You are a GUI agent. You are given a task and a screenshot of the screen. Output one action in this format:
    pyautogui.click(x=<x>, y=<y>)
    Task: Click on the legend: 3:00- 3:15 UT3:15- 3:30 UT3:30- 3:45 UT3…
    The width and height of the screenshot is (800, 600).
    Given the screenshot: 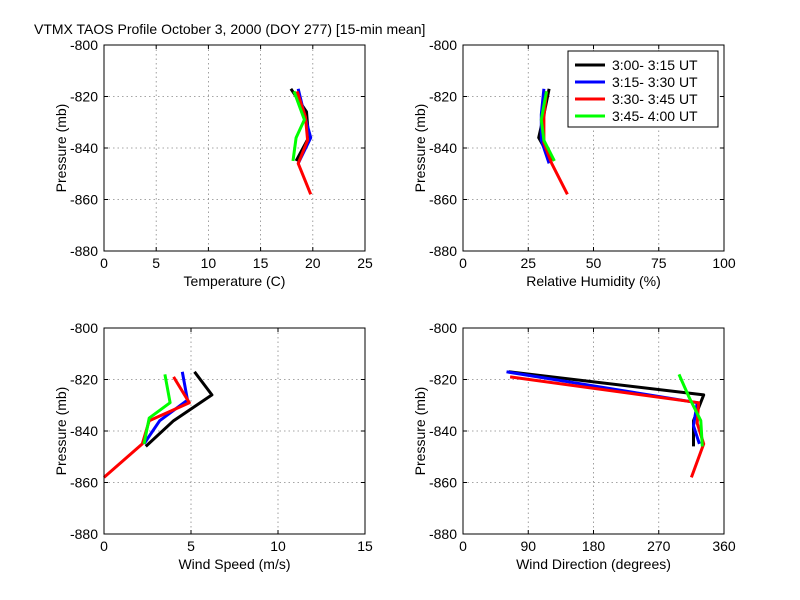 What is the action you would take?
    pyautogui.click(x=643, y=89)
    